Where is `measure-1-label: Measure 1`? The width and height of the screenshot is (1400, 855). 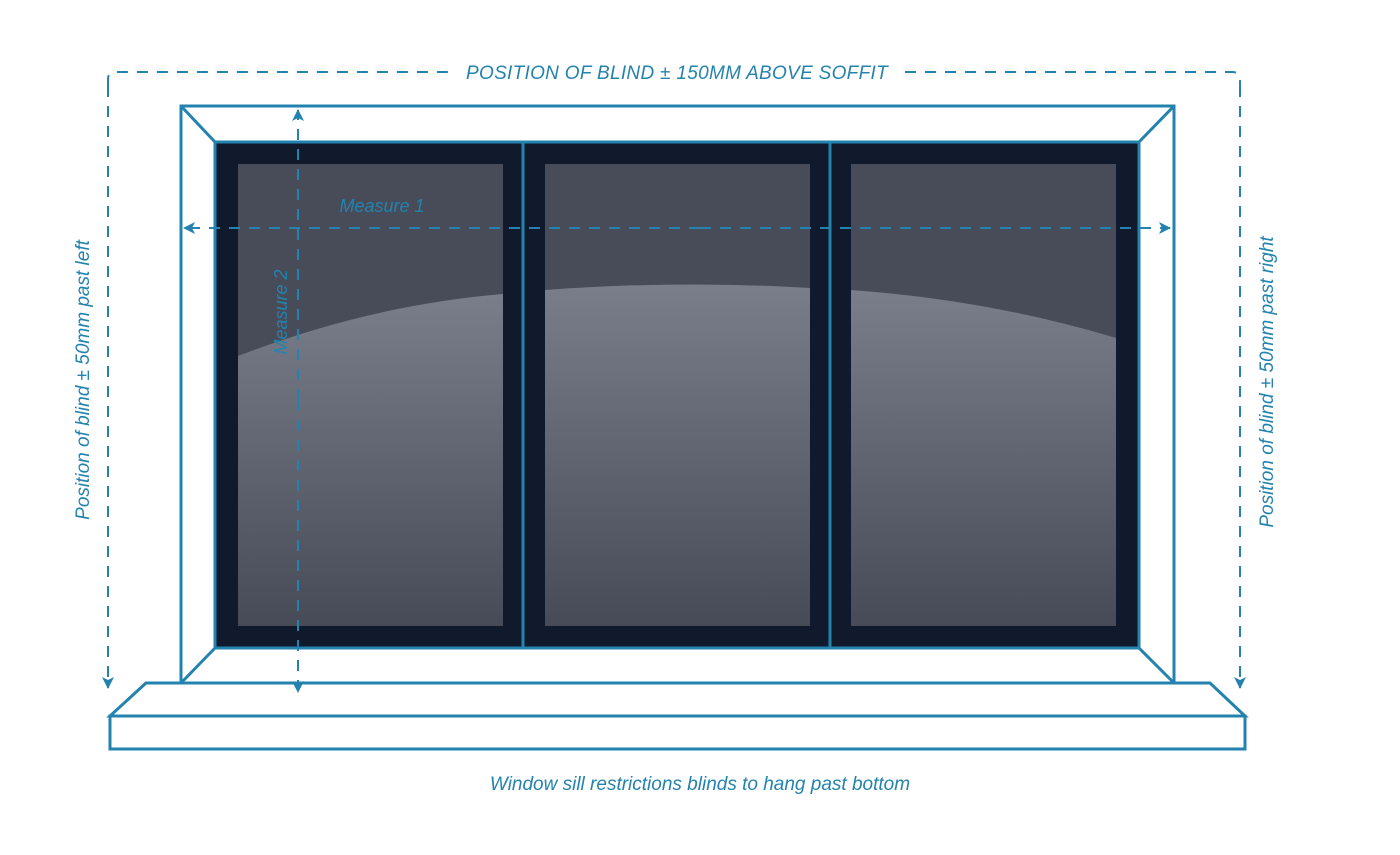
measure-1-label: Measure 1 is located at coordinates (381, 206).